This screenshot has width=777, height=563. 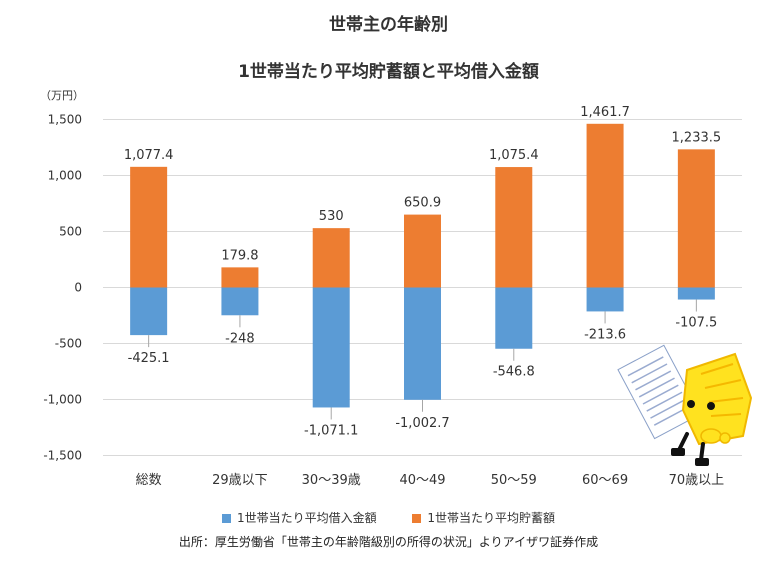 I want to click on legend-item-savings: 1世帯当たり平均貯蓄額, so click(x=483, y=517).